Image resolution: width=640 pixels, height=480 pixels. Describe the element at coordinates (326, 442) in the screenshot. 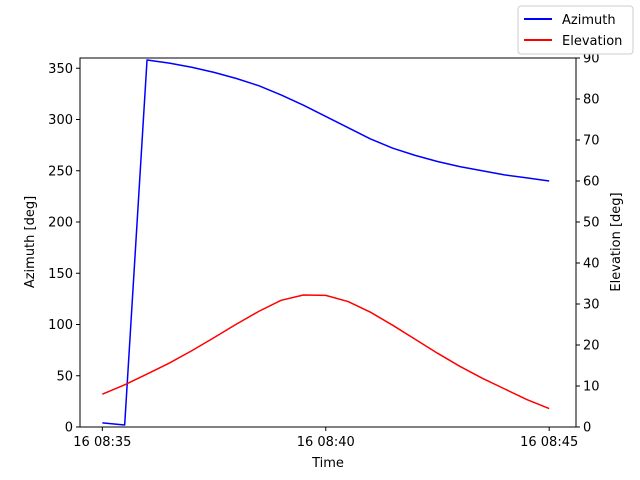

I see `x-tick-label: 16 08:40` at that location.